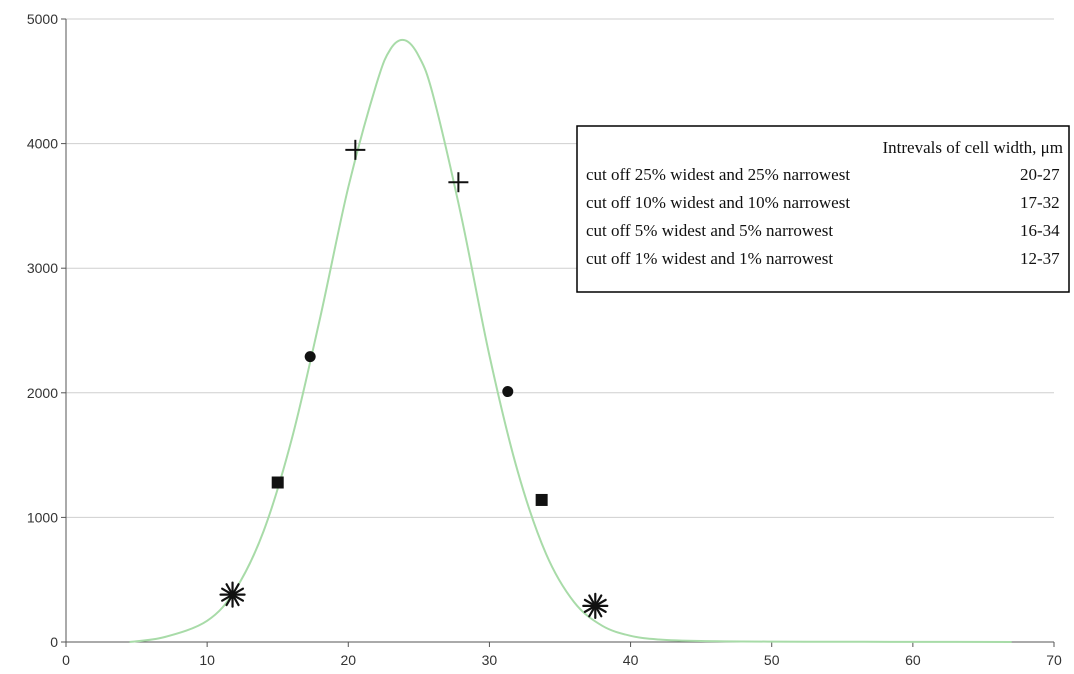  What do you see at coordinates (709, 258) in the screenshot?
I see `legend-row-label: cut off 1% widest and 1% narrowest` at bounding box center [709, 258].